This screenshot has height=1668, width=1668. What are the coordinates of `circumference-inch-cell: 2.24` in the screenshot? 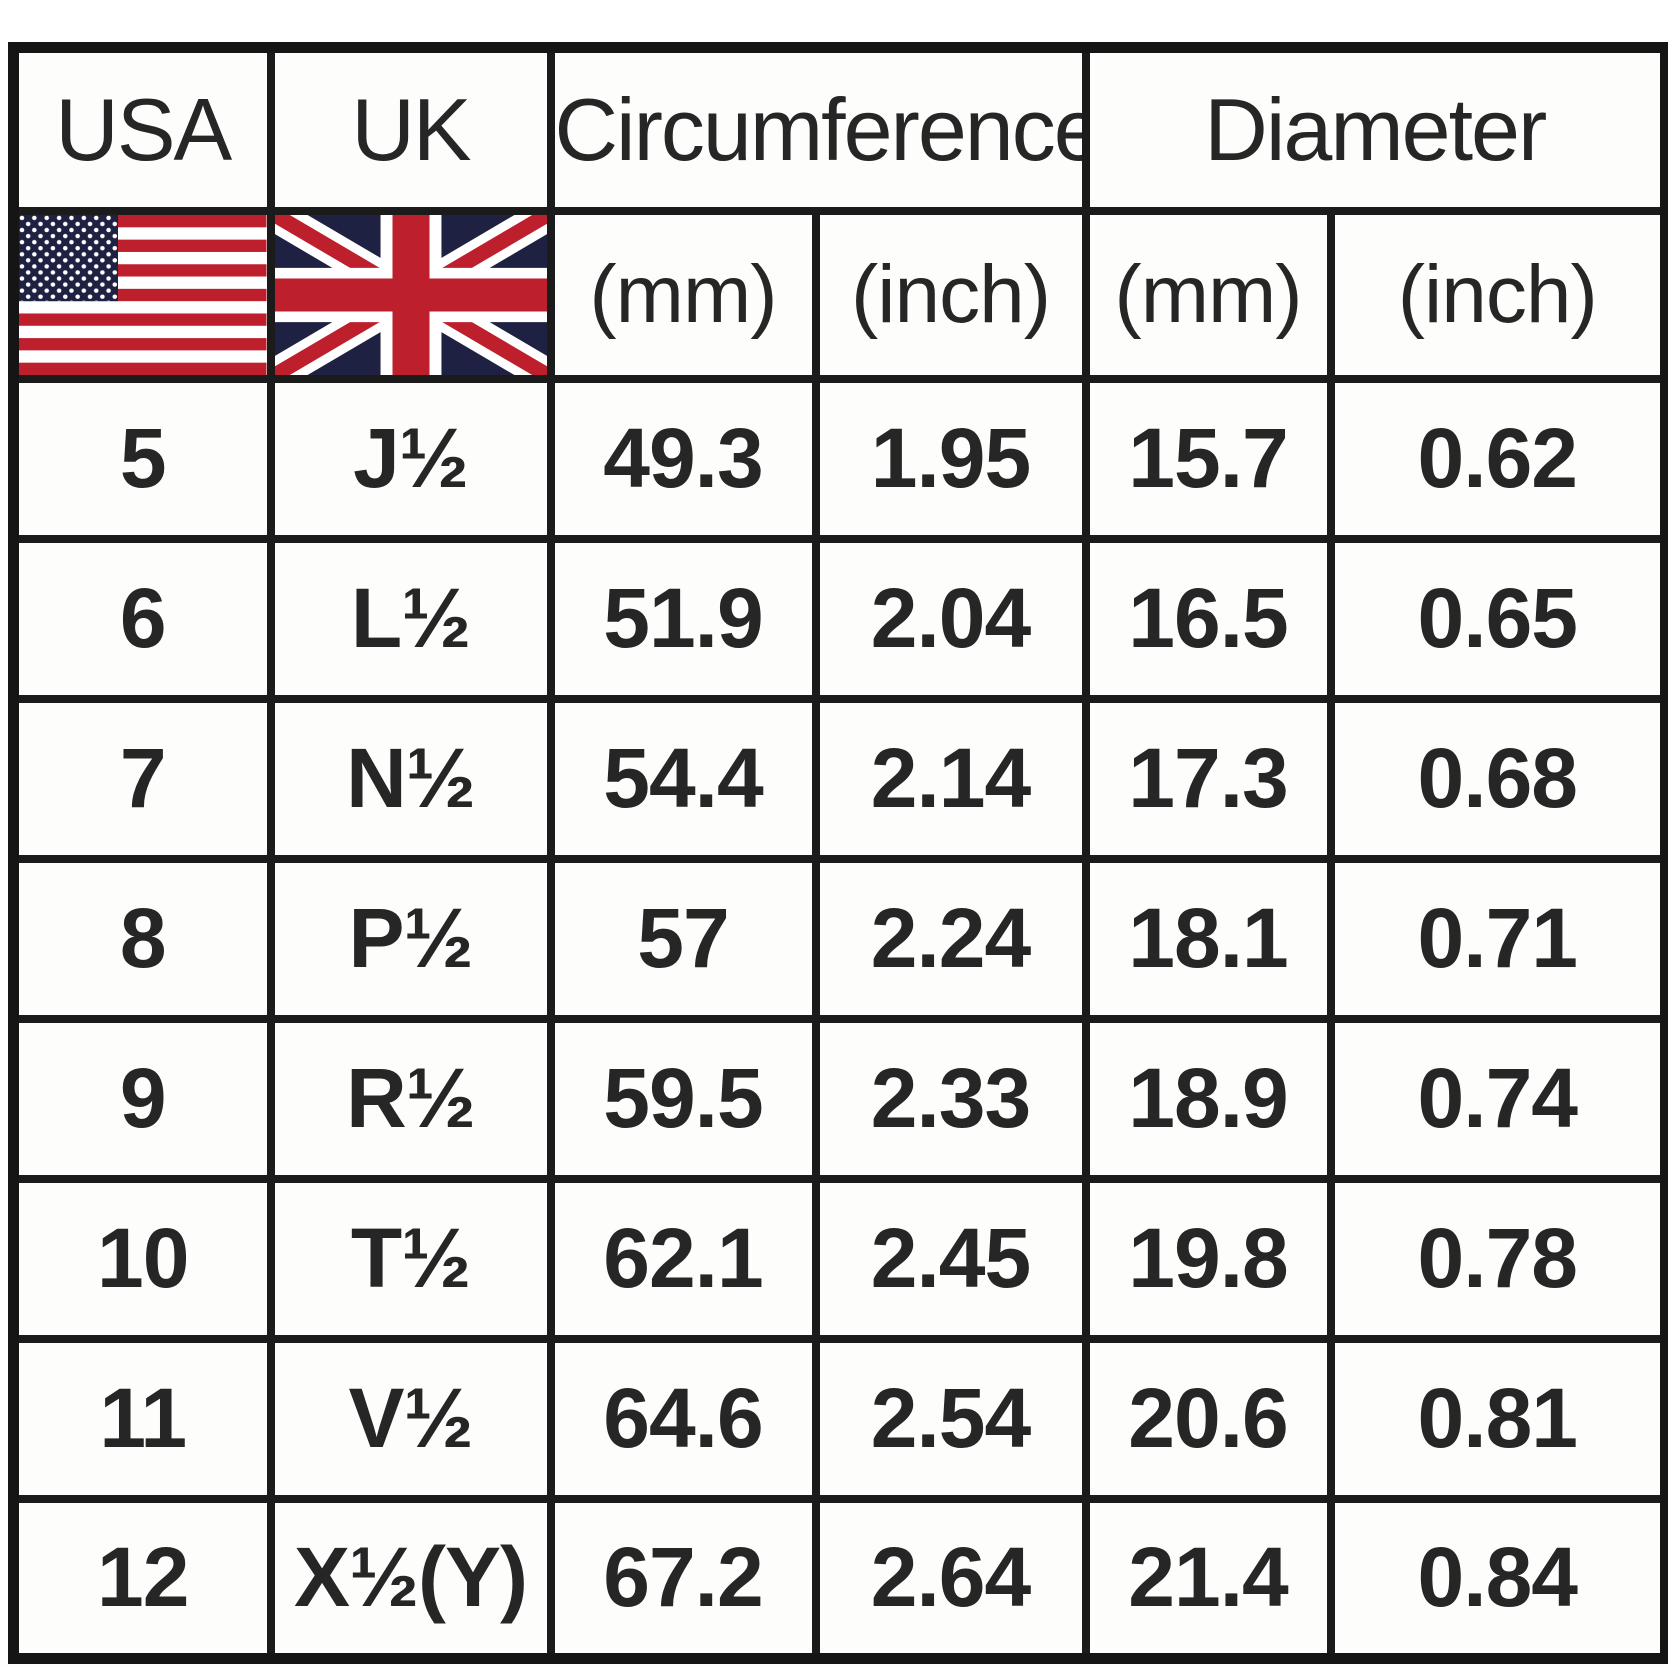 It's located at (950, 938).